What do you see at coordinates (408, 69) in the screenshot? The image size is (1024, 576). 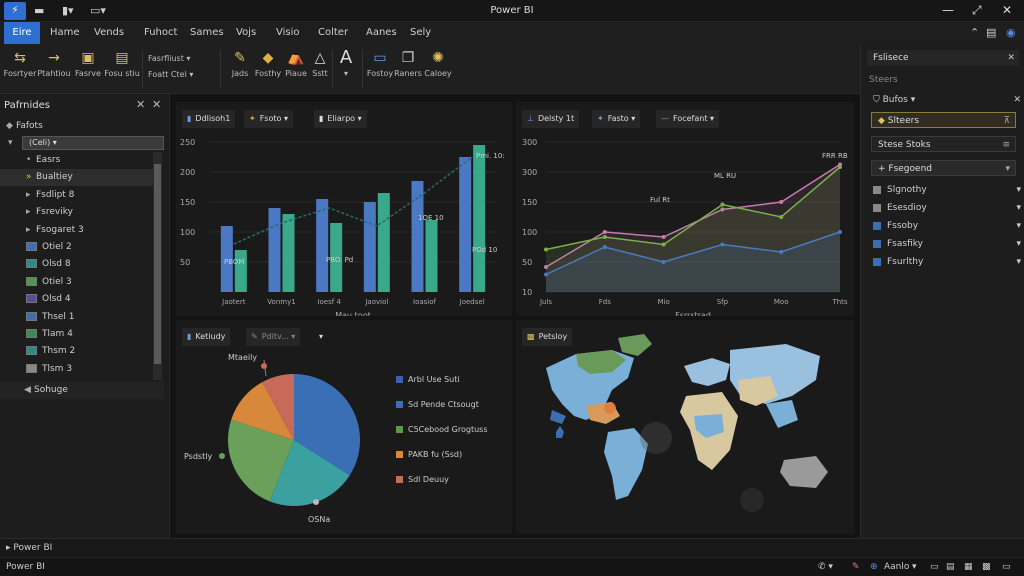 I see `ribbon-button-11: ❐ Raners` at bounding box center [408, 69].